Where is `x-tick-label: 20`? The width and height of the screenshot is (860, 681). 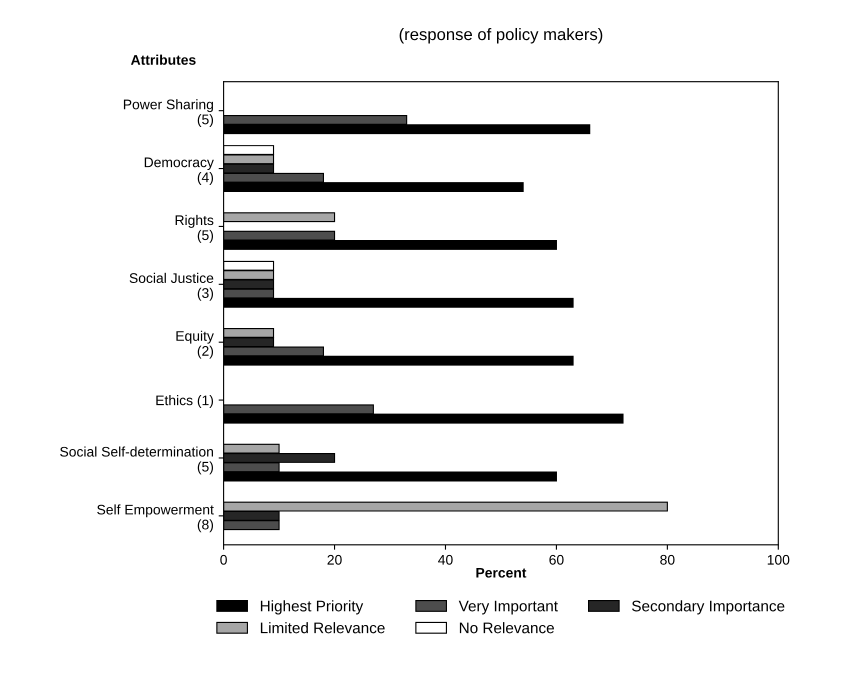
x-tick-label: 20 is located at coordinates (335, 559).